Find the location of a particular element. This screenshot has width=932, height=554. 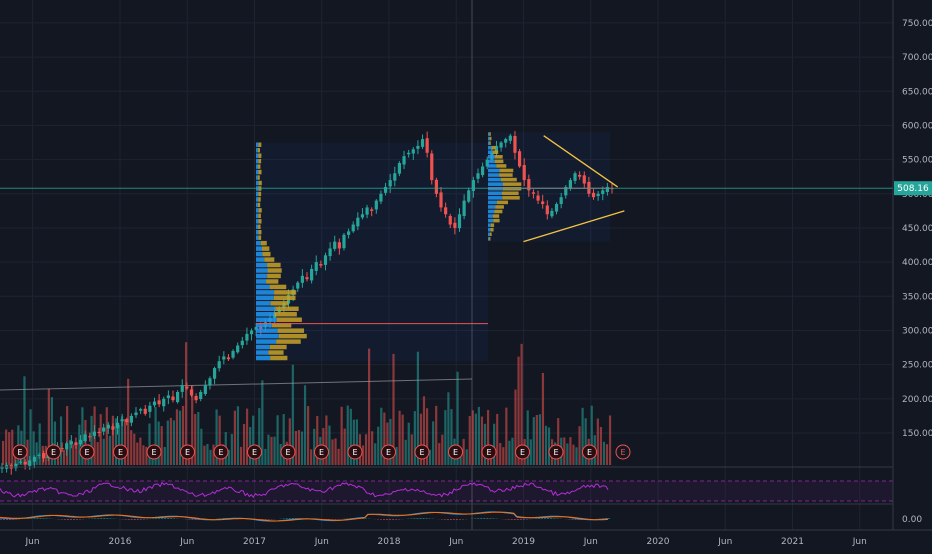

price-tick-label: 250.00 is located at coordinates (917, 366).